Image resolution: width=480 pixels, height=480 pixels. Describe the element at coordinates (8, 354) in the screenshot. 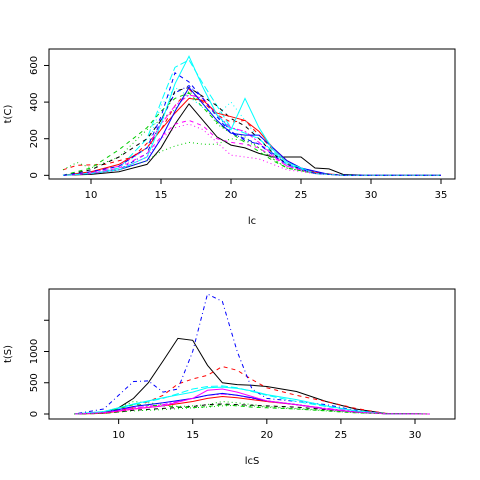

I see `y-axis-title: t(S)` at that location.